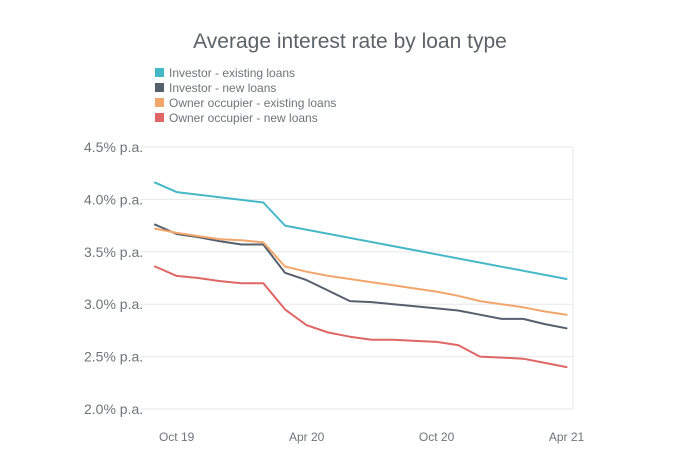 The image size is (700, 467). Describe the element at coordinates (437, 437) in the screenshot. I see `x-tick-label: Oct 20` at that location.